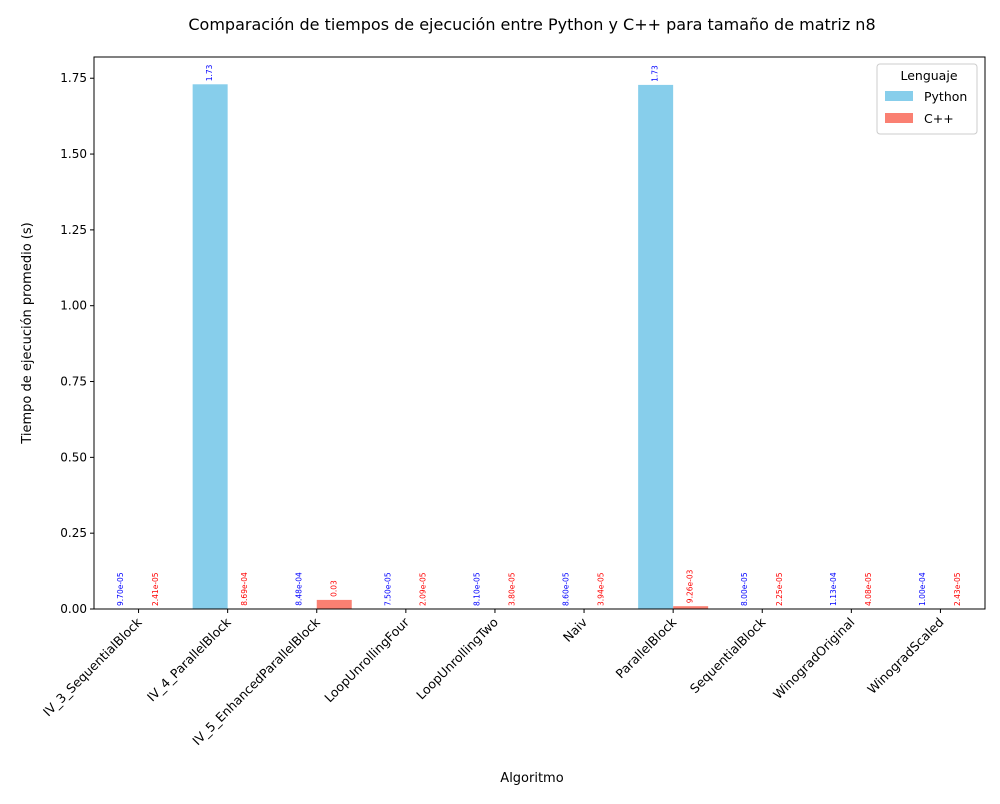 This screenshot has height=804, width=1000. What do you see at coordinates (27, 333) in the screenshot?
I see `y-axis-label: Tiempo de ejecución promedio (s)` at bounding box center [27, 333].